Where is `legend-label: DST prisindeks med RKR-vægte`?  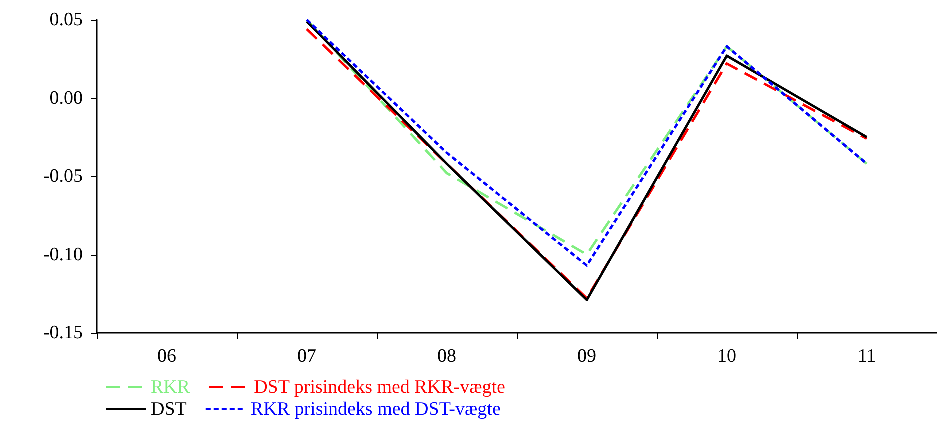 legend-label: DST prisindeks med RKR-vægte is located at coordinates (380, 387).